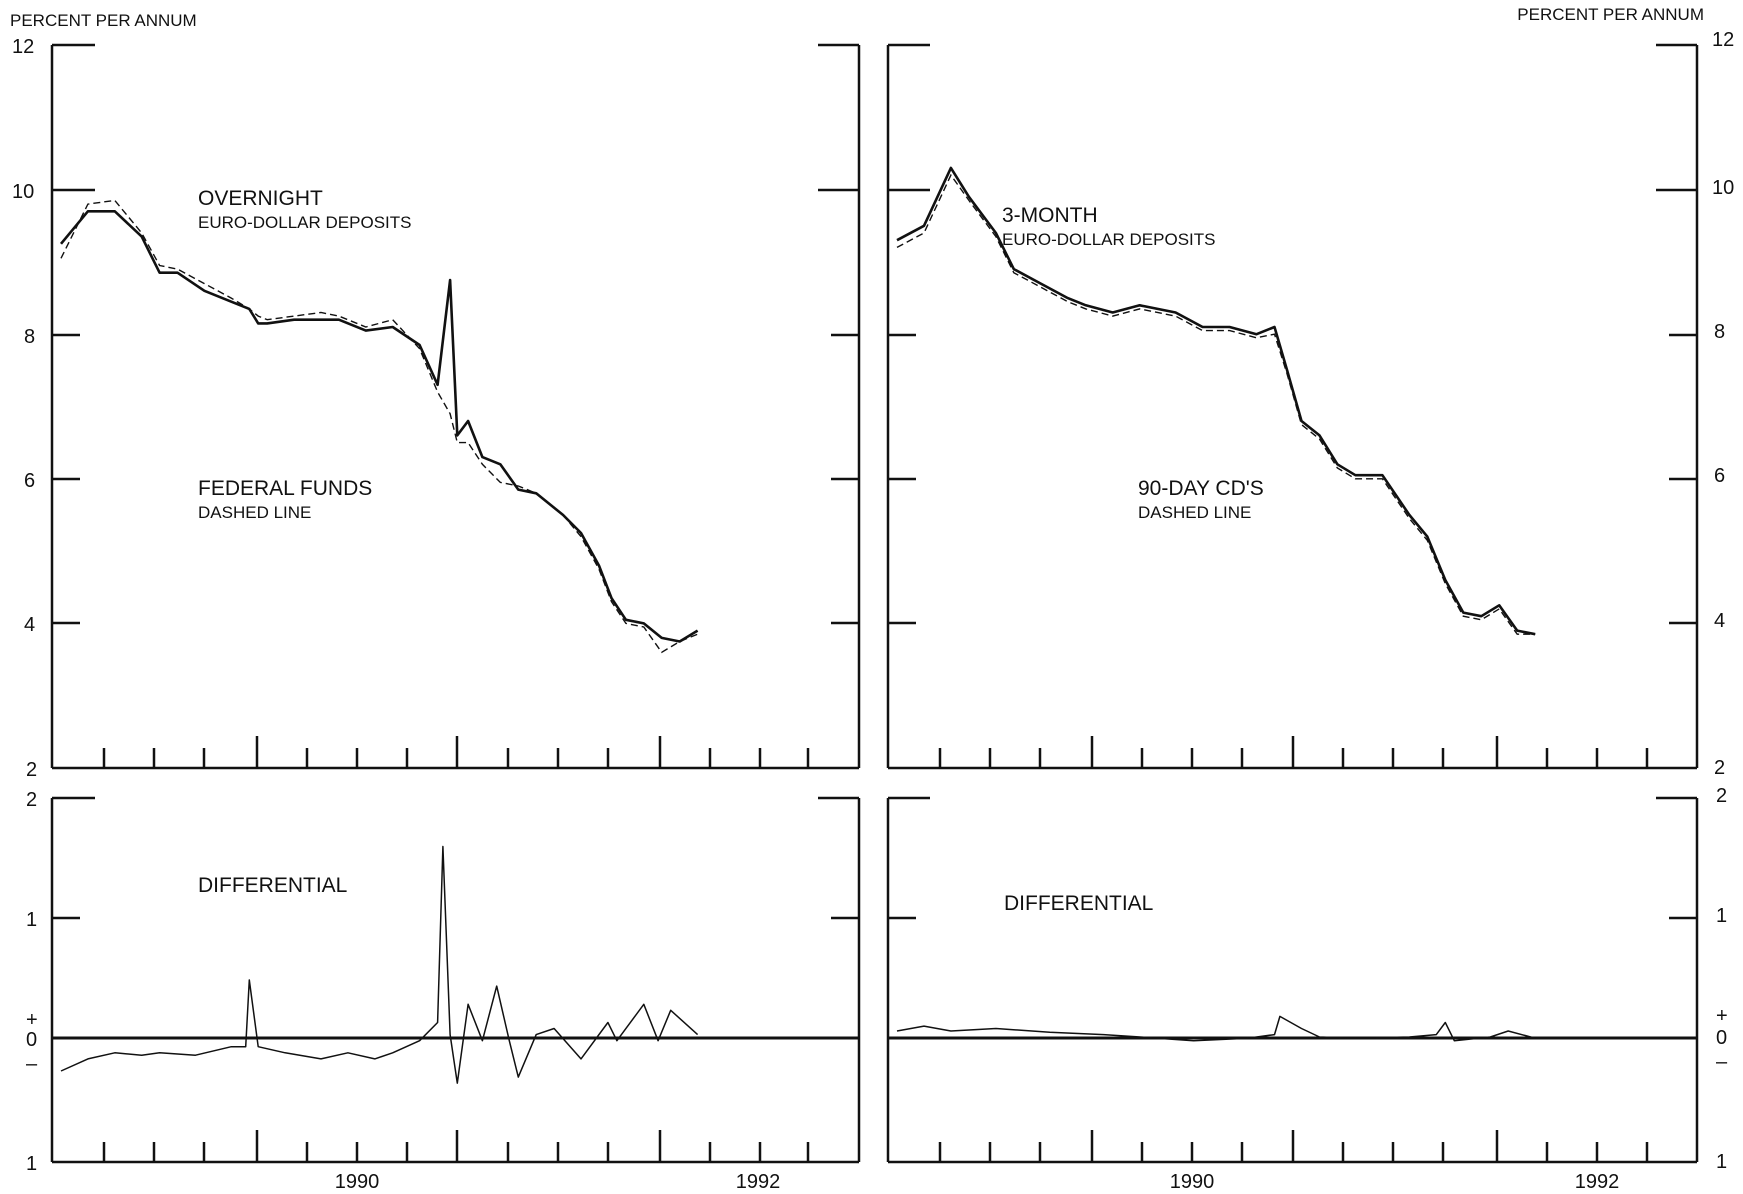 This screenshot has width=1743, height=1194. I want to click on plot-area-lower-right, so click(1216, 1028).